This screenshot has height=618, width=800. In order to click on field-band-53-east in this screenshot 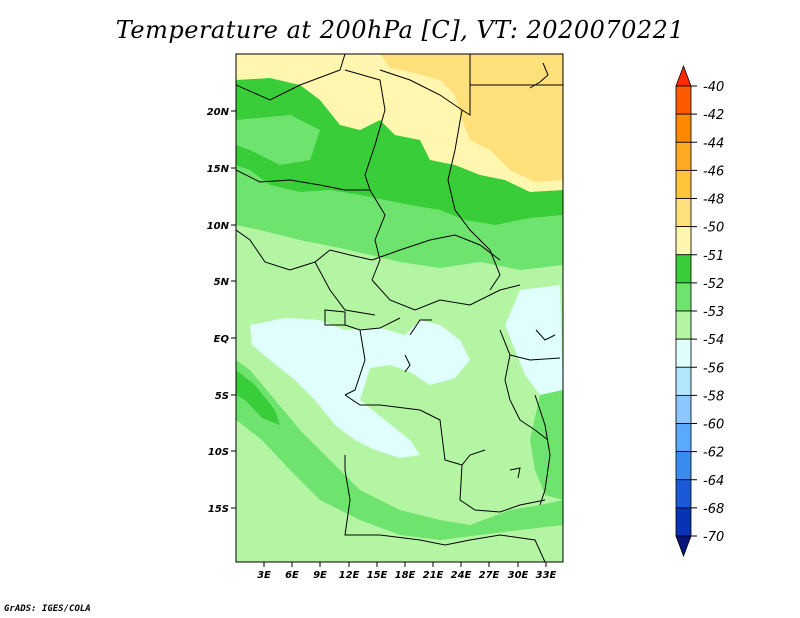, I will do `click(546, 445)`.